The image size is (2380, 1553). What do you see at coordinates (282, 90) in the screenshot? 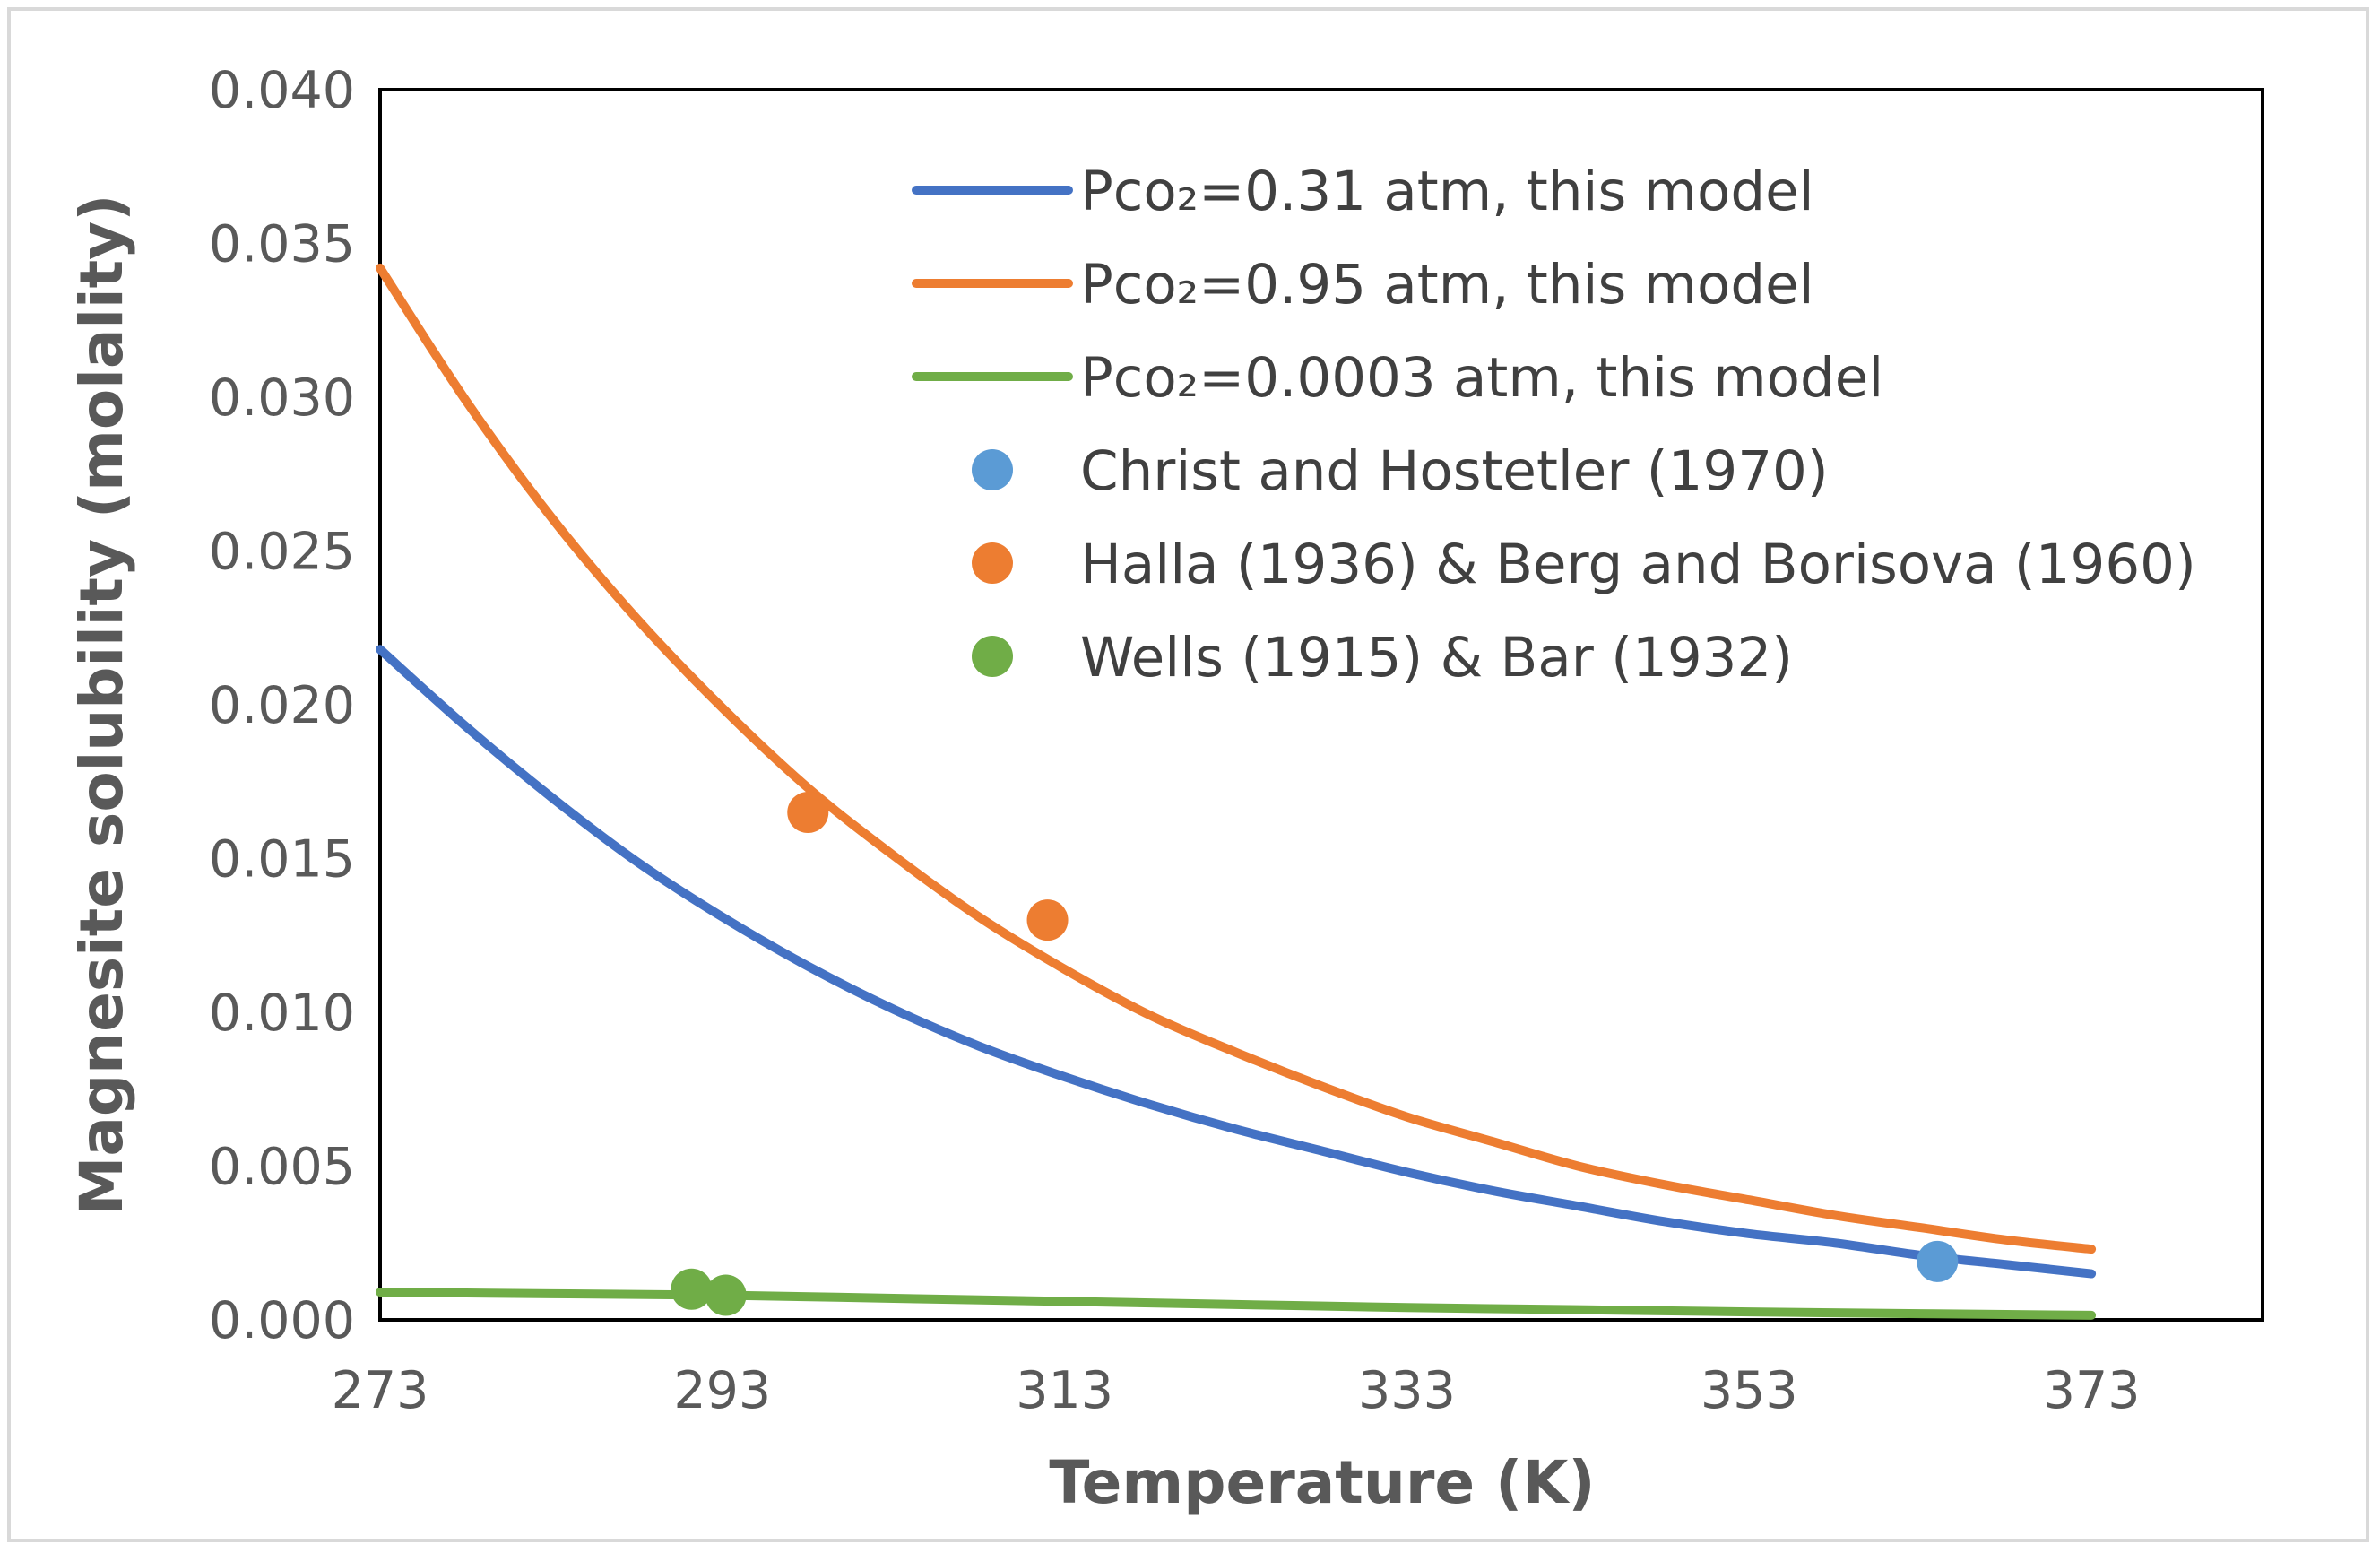
I see `y-tick-label: 0.040` at bounding box center [282, 90].